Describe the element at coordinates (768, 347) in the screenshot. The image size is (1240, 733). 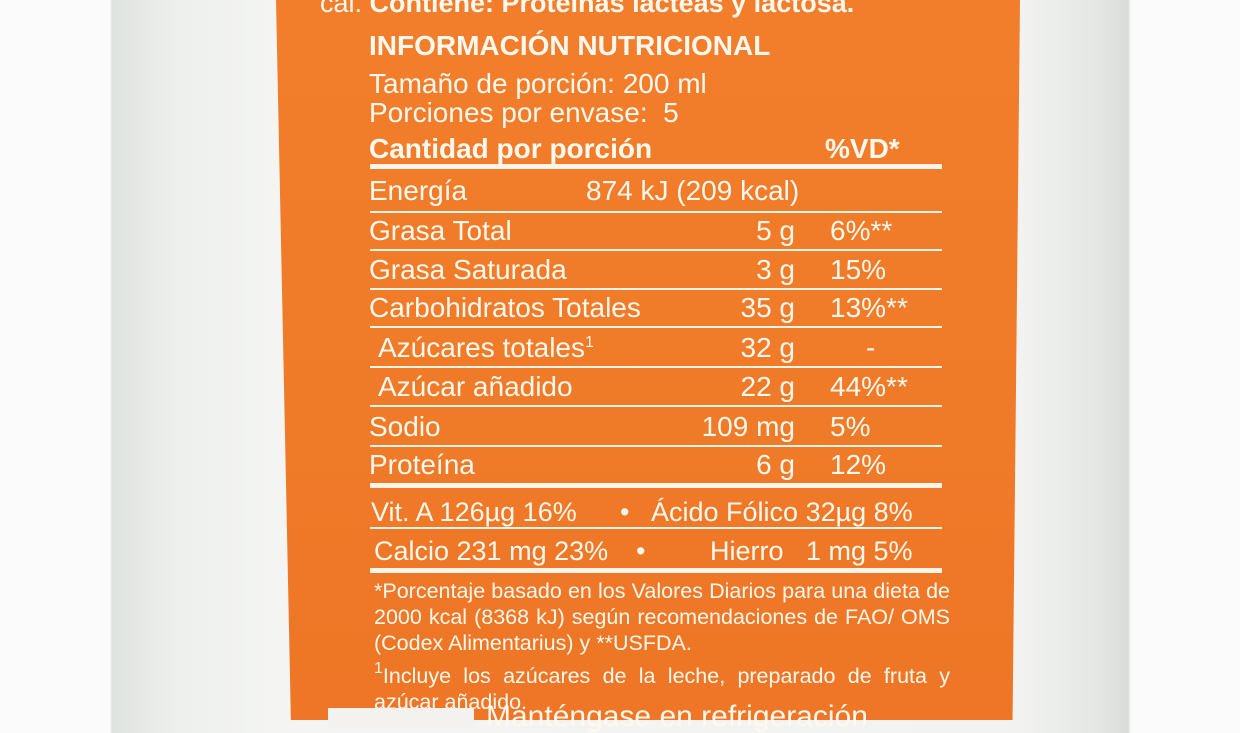
I see `nutrient-amount: 32 g` at that location.